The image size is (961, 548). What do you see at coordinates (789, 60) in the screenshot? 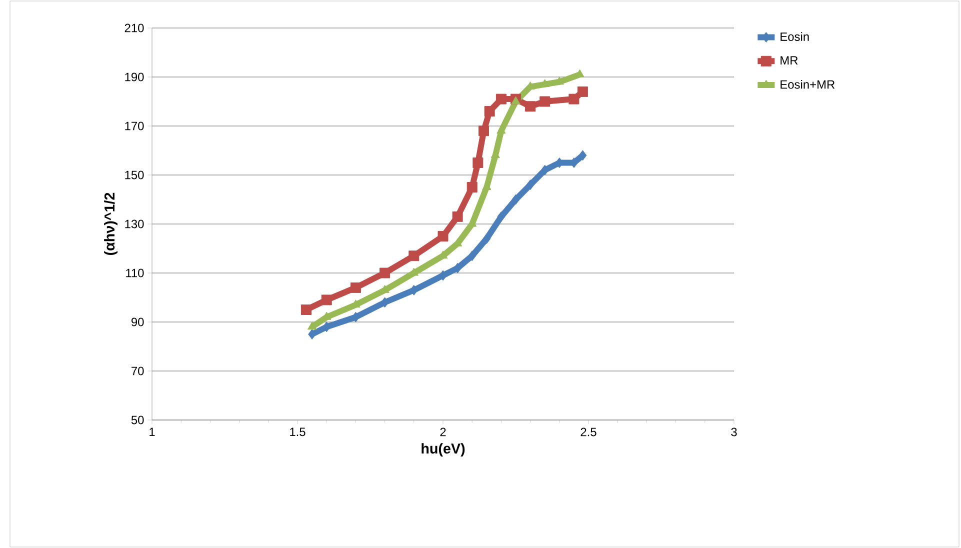
I see `legend-label: MR` at bounding box center [789, 60].